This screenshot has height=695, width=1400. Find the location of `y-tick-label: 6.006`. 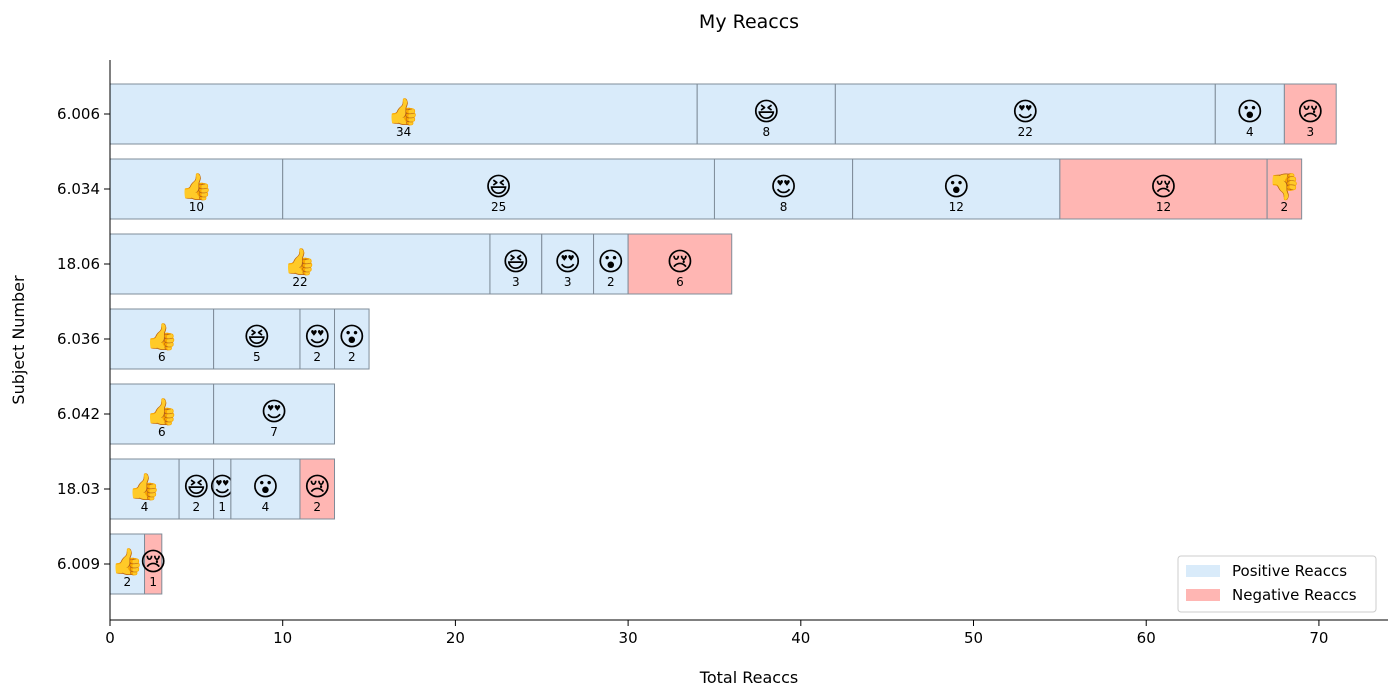

y-tick-label: 6.006 is located at coordinates (78, 114).